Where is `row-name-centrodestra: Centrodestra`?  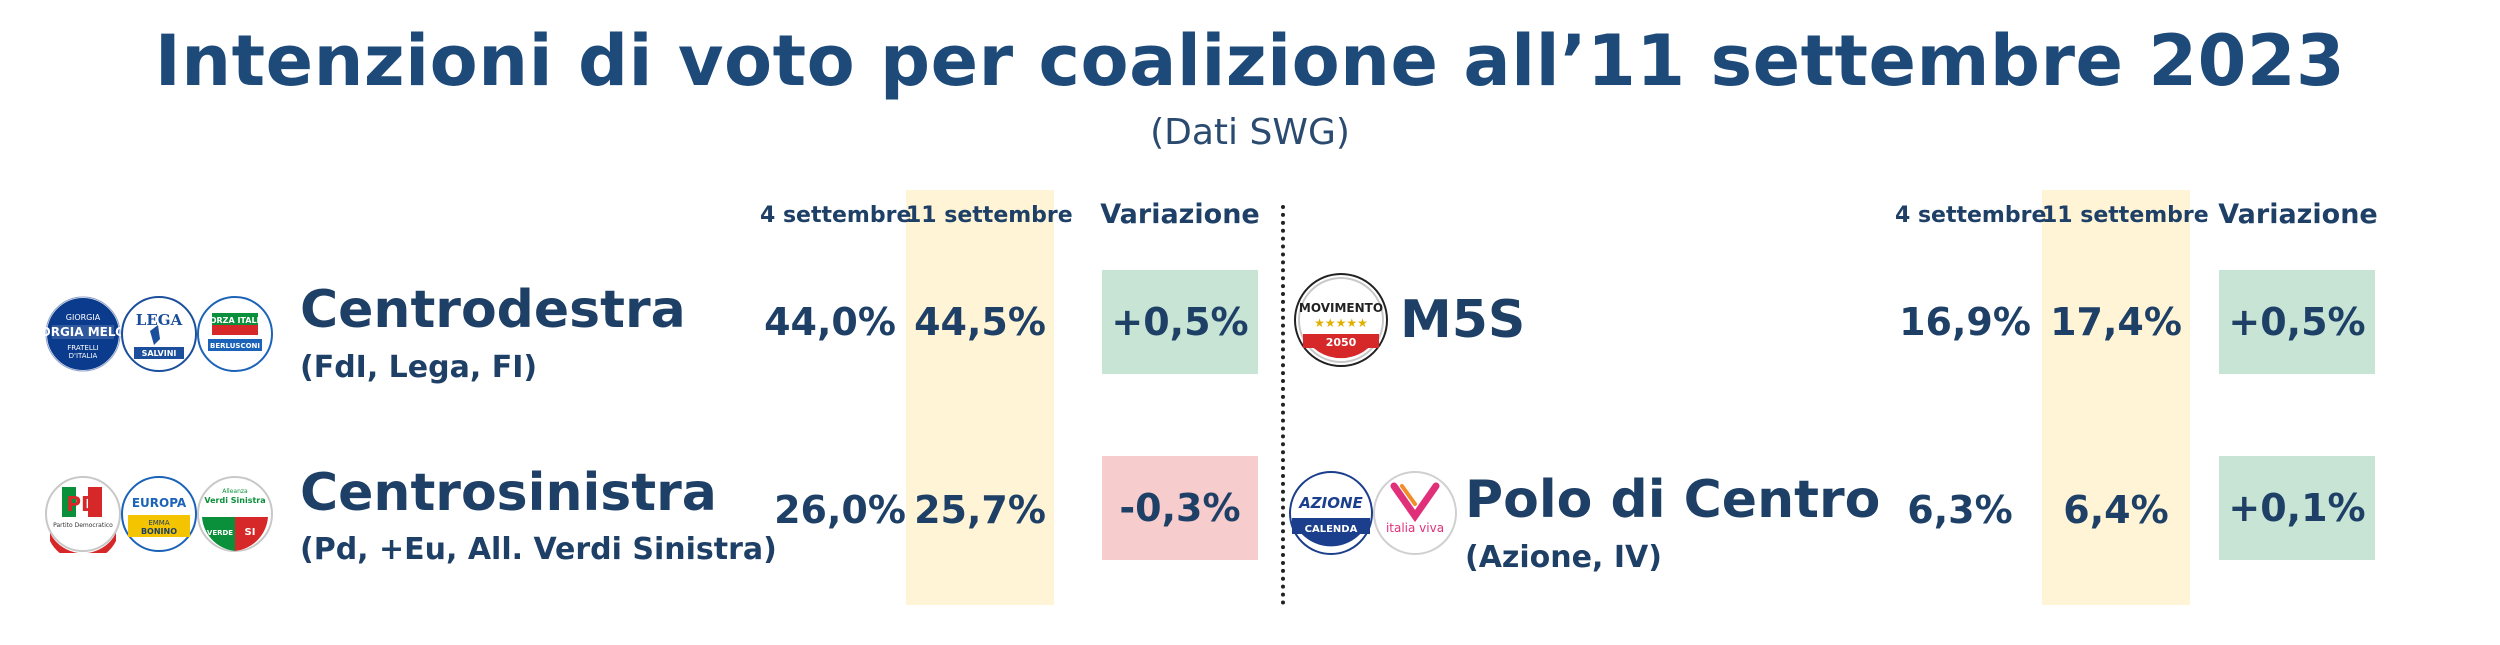 row-name-centrodestra: Centrodestra is located at coordinates (493, 310).